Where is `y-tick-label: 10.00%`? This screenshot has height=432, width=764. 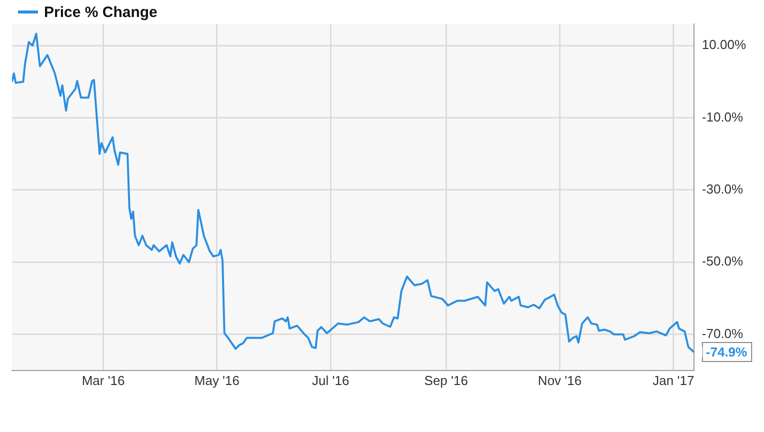
y-tick-label: 10.00% is located at coordinates (724, 44).